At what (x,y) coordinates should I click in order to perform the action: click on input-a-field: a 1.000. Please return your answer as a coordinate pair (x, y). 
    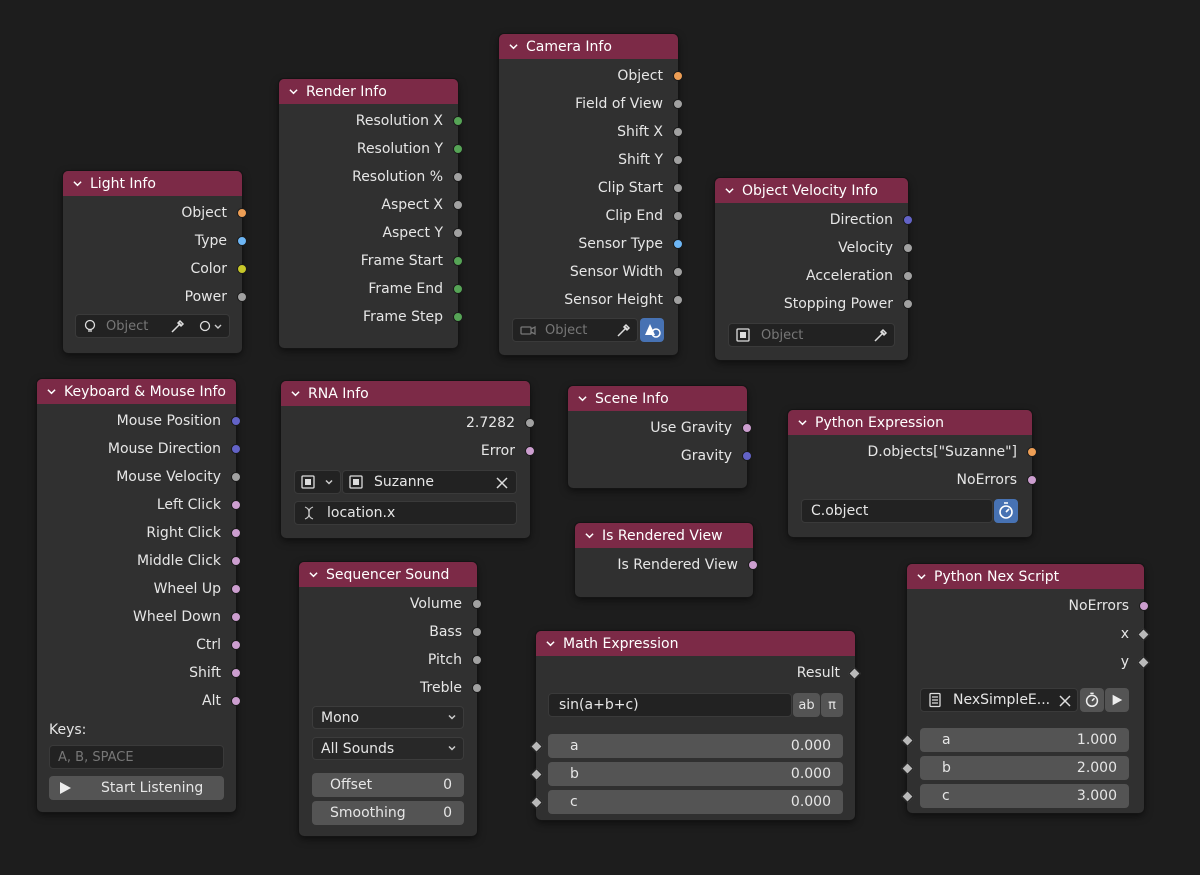
    Looking at the image, I should click on (1024, 740).